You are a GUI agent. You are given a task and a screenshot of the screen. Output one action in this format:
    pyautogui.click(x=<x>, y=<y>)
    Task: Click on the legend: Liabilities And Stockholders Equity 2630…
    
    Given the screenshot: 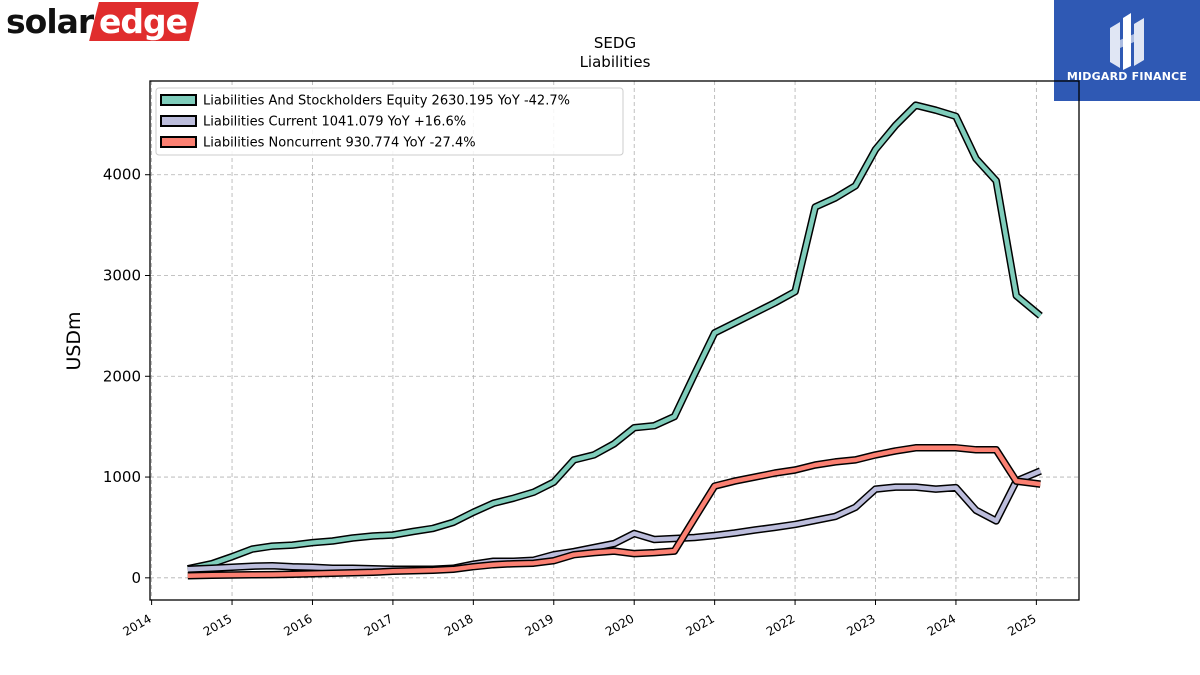 What is the action you would take?
    pyautogui.click(x=389, y=121)
    